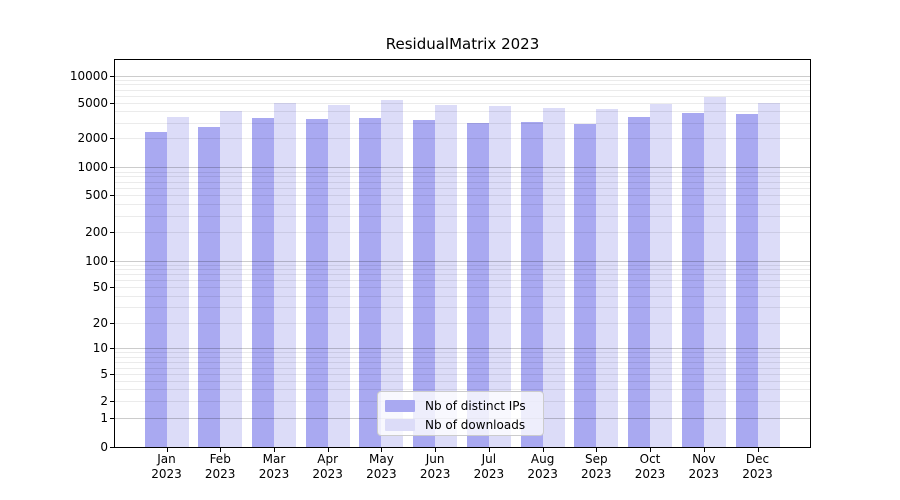  I want to click on y-axis-tick-label: 0, so click(104, 447).